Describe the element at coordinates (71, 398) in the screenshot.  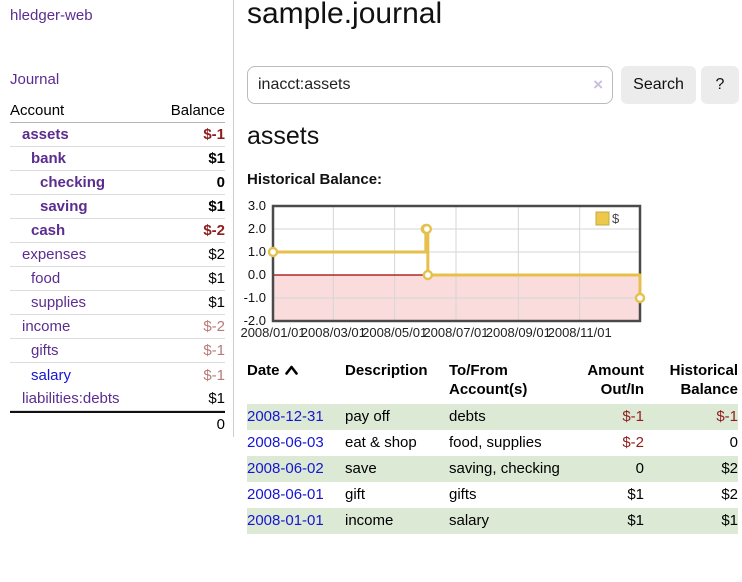
I see `sidebar-account-link: liabilities:debts` at that location.